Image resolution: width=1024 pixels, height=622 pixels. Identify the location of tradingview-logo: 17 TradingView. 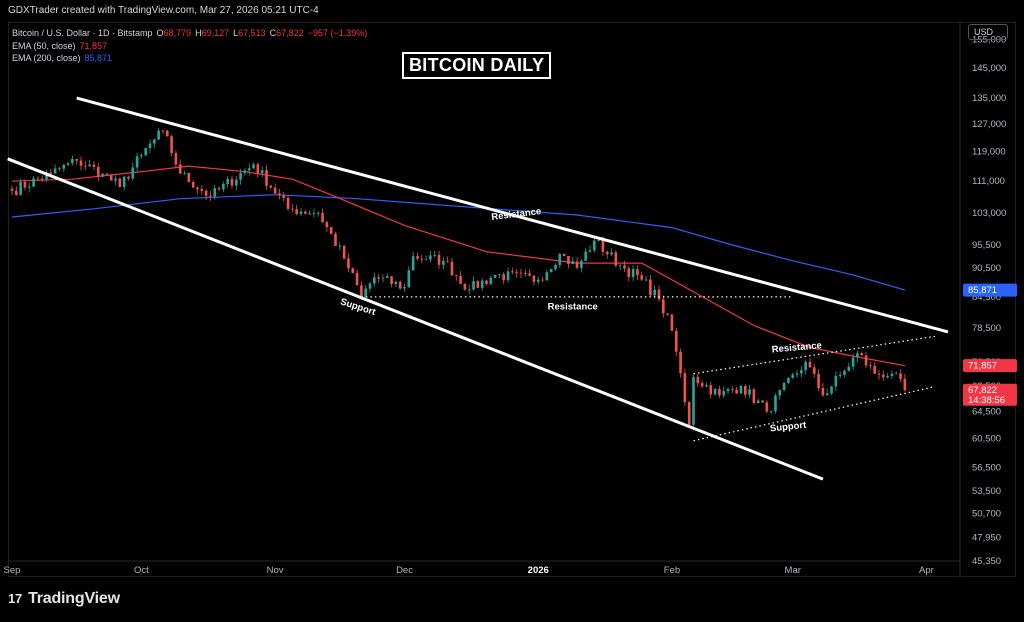
(64, 599).